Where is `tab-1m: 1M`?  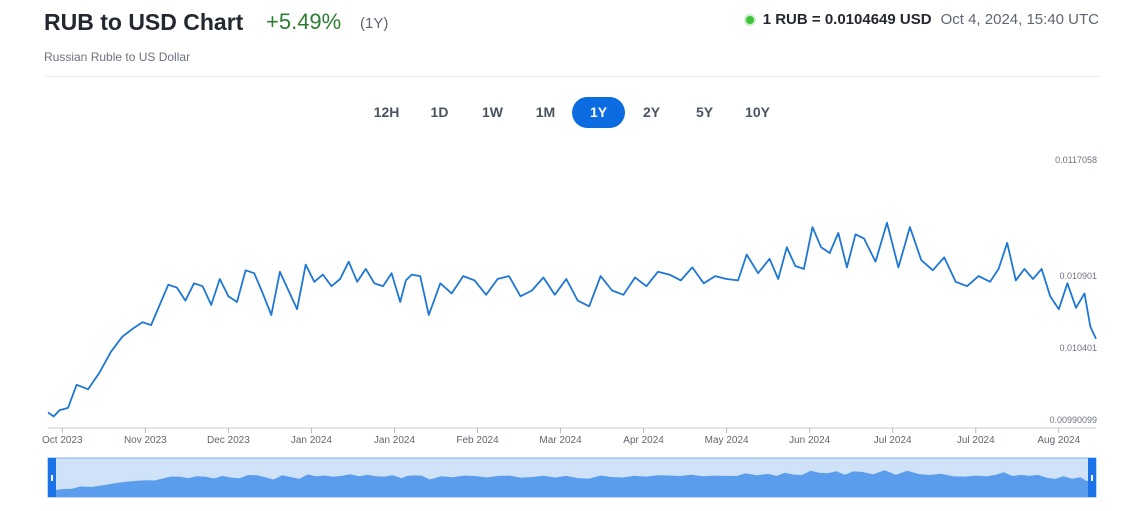 tab-1m: 1M is located at coordinates (545, 112).